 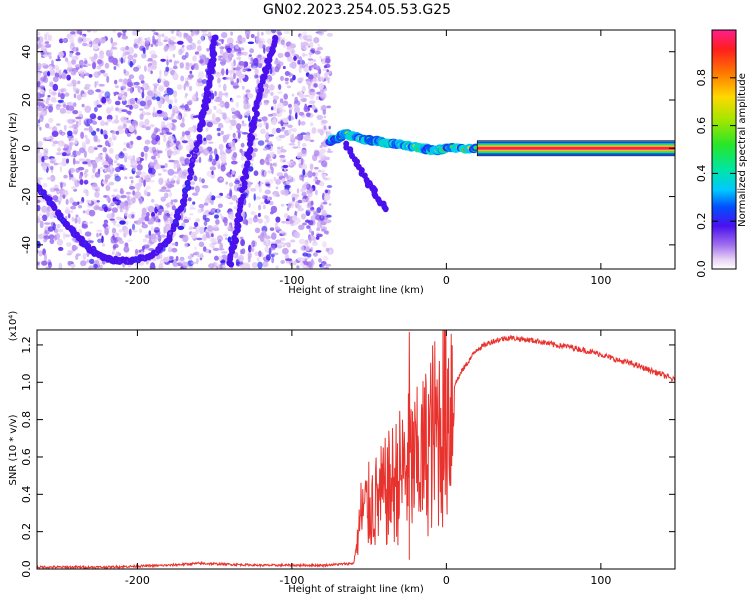 I want to click on x-tick-label: -100, so click(x=291, y=580).